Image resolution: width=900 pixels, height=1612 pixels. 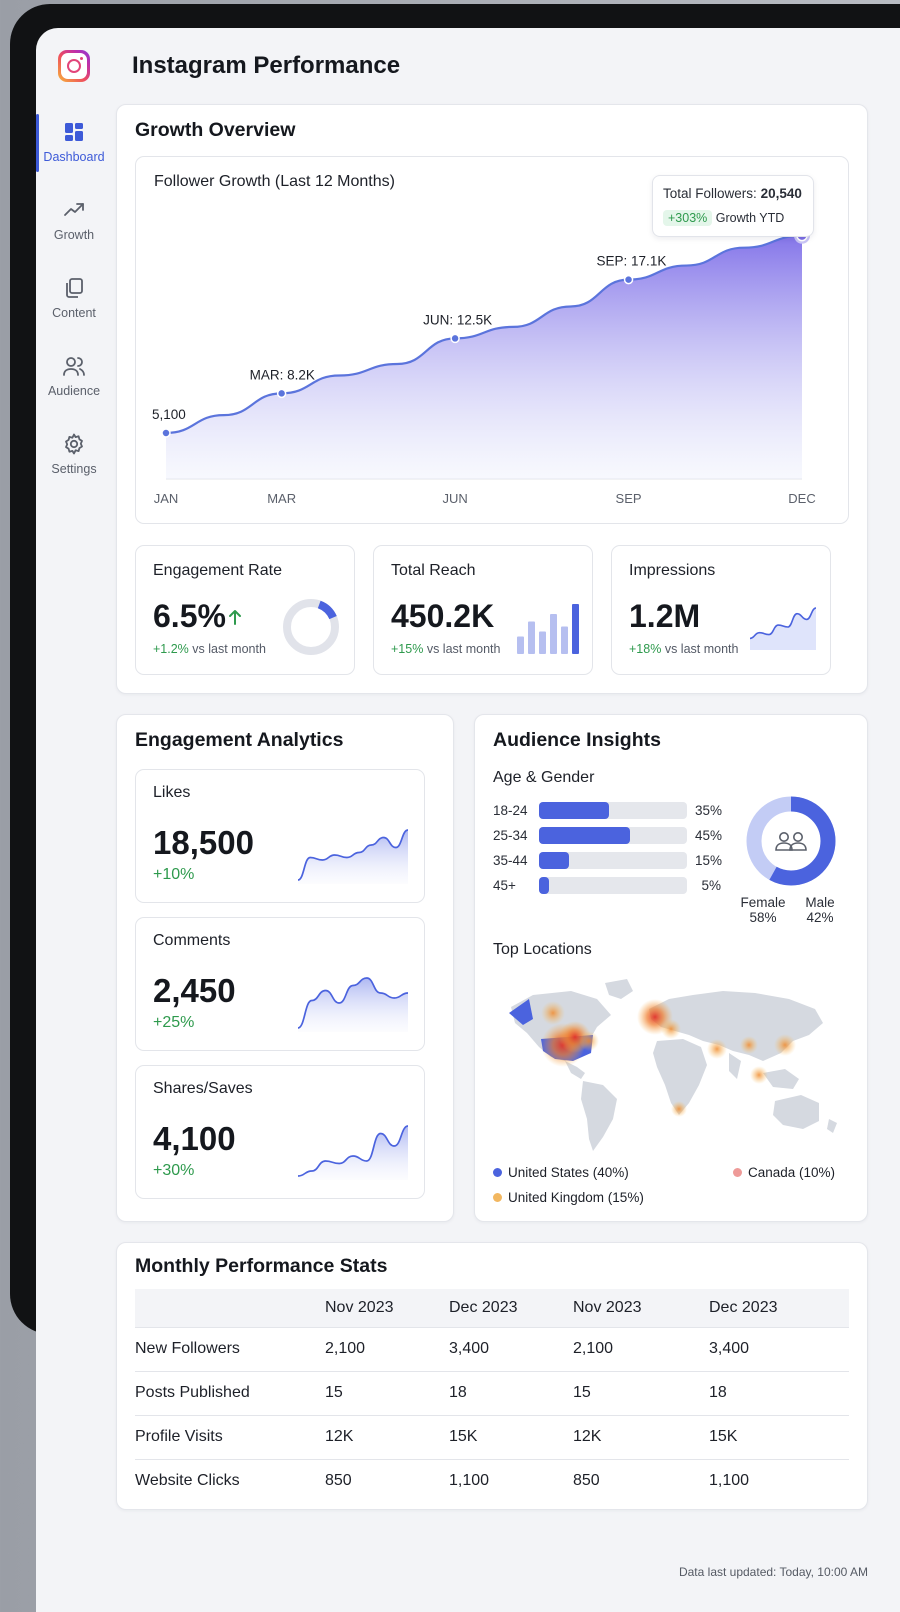 What do you see at coordinates (171, 649) in the screenshot?
I see `kpi-change: +1.2%` at bounding box center [171, 649].